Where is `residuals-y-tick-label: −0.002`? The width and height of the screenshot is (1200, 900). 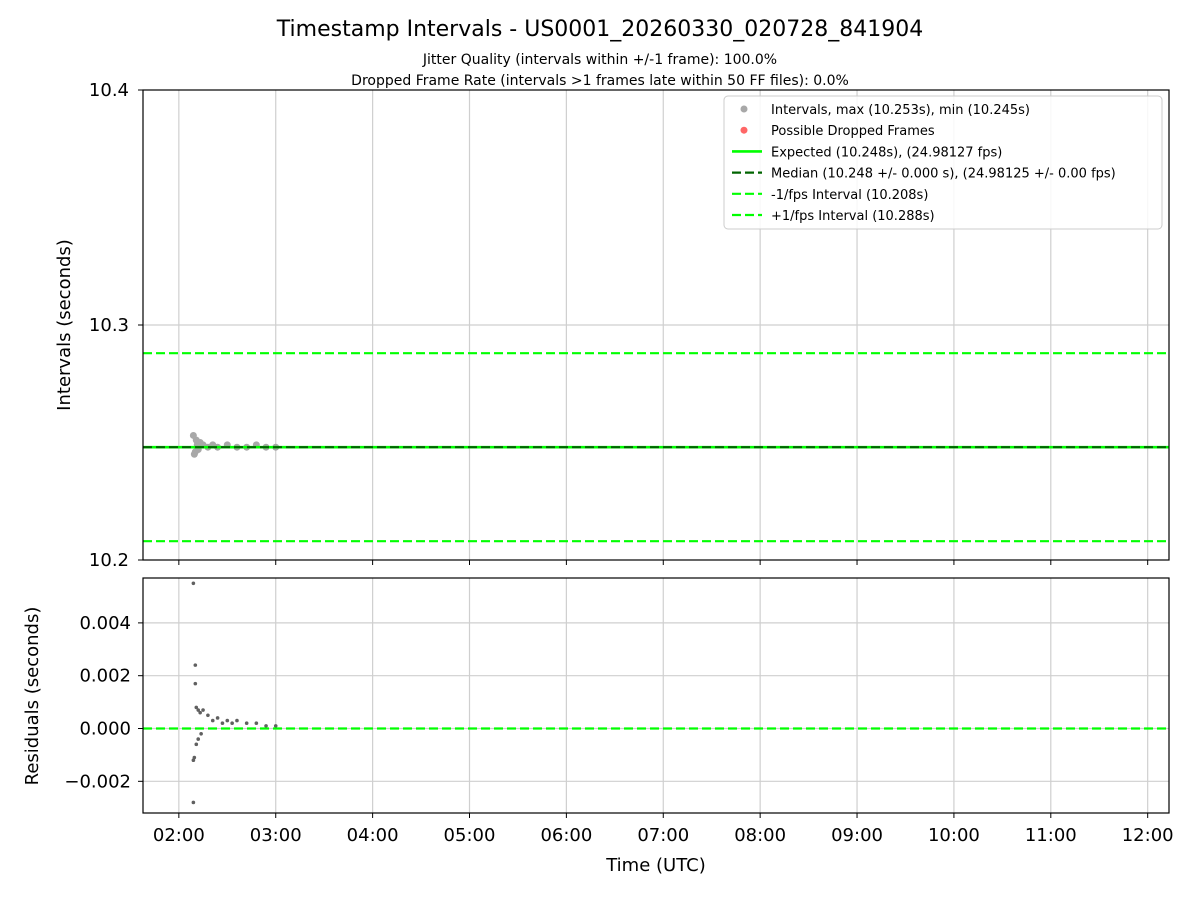 residuals-y-tick-label: −0.002 is located at coordinates (97, 781).